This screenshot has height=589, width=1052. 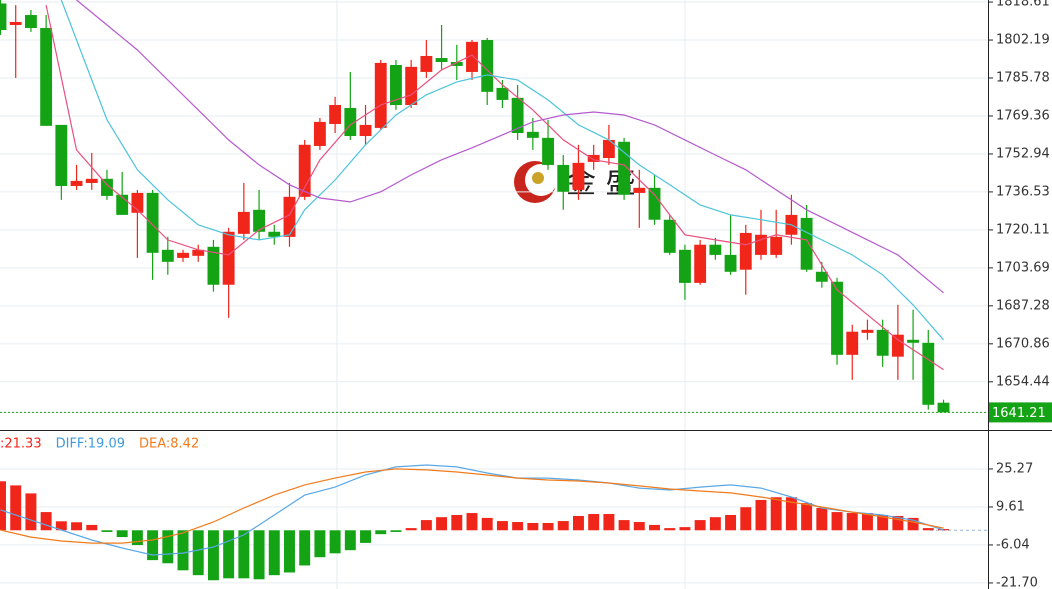 What do you see at coordinates (1014, 468) in the screenshot?
I see `y-tick-label: 25.27` at bounding box center [1014, 468].